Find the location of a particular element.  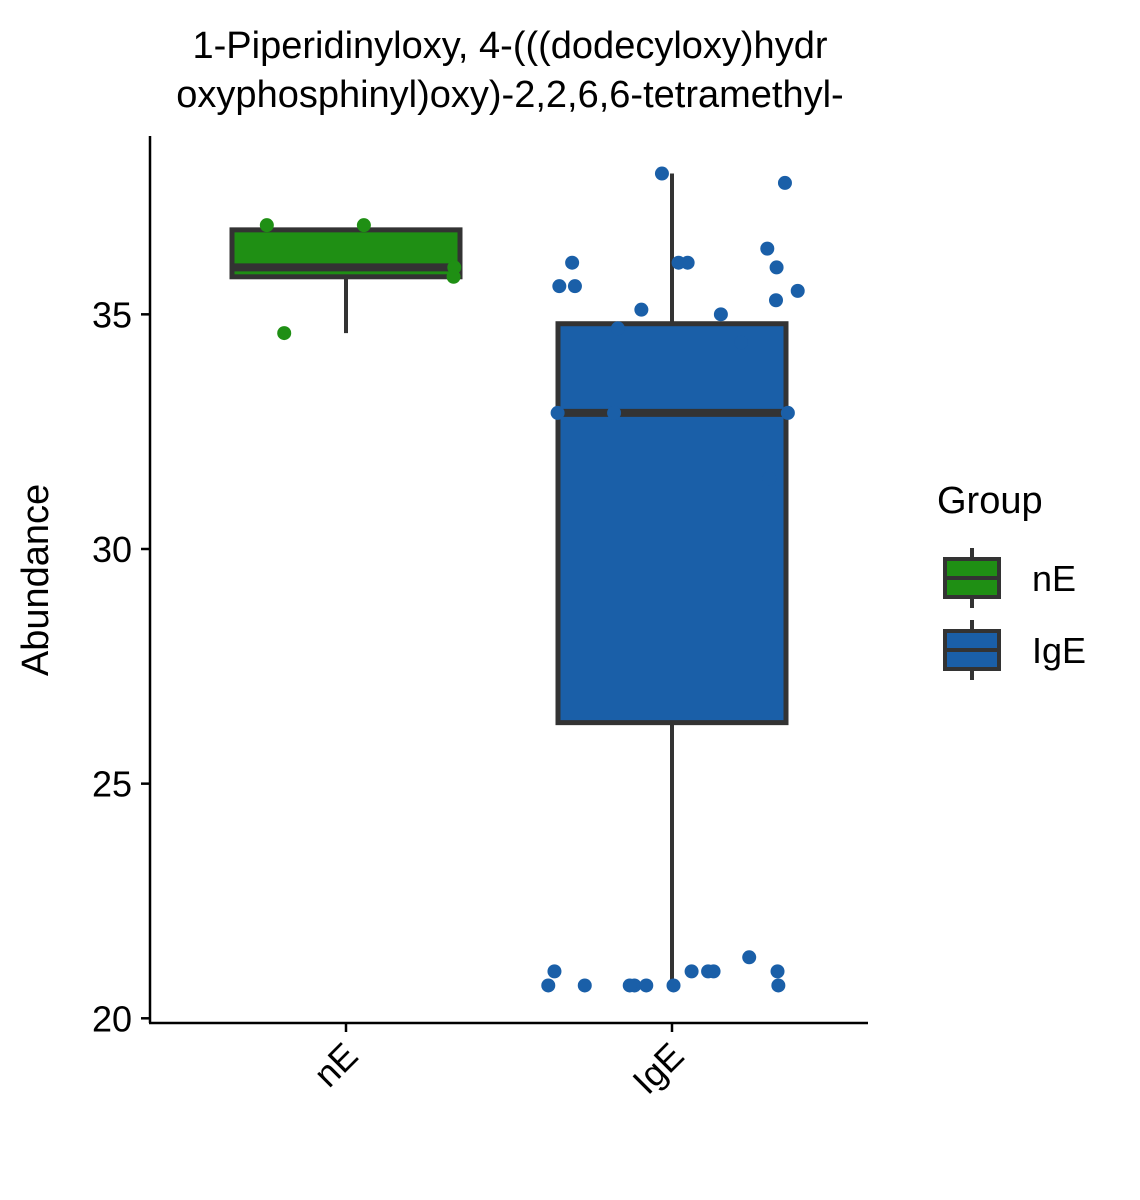

chart-title-line-2: oxyphosphinyl)oxy)-2,2,6,6-tetramethyl- is located at coordinates (509, 95).